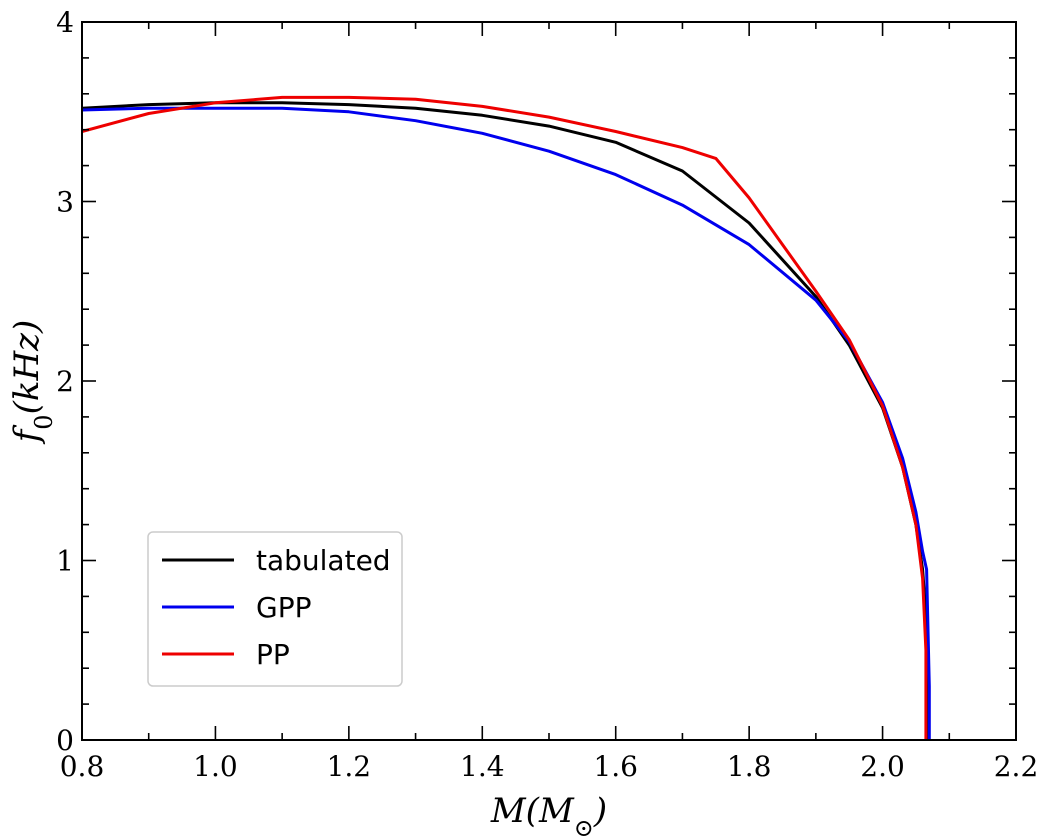 Image resolution: width=1047 pixels, height=837 pixels. I want to click on x-tick-label: 1.6, so click(615, 766).